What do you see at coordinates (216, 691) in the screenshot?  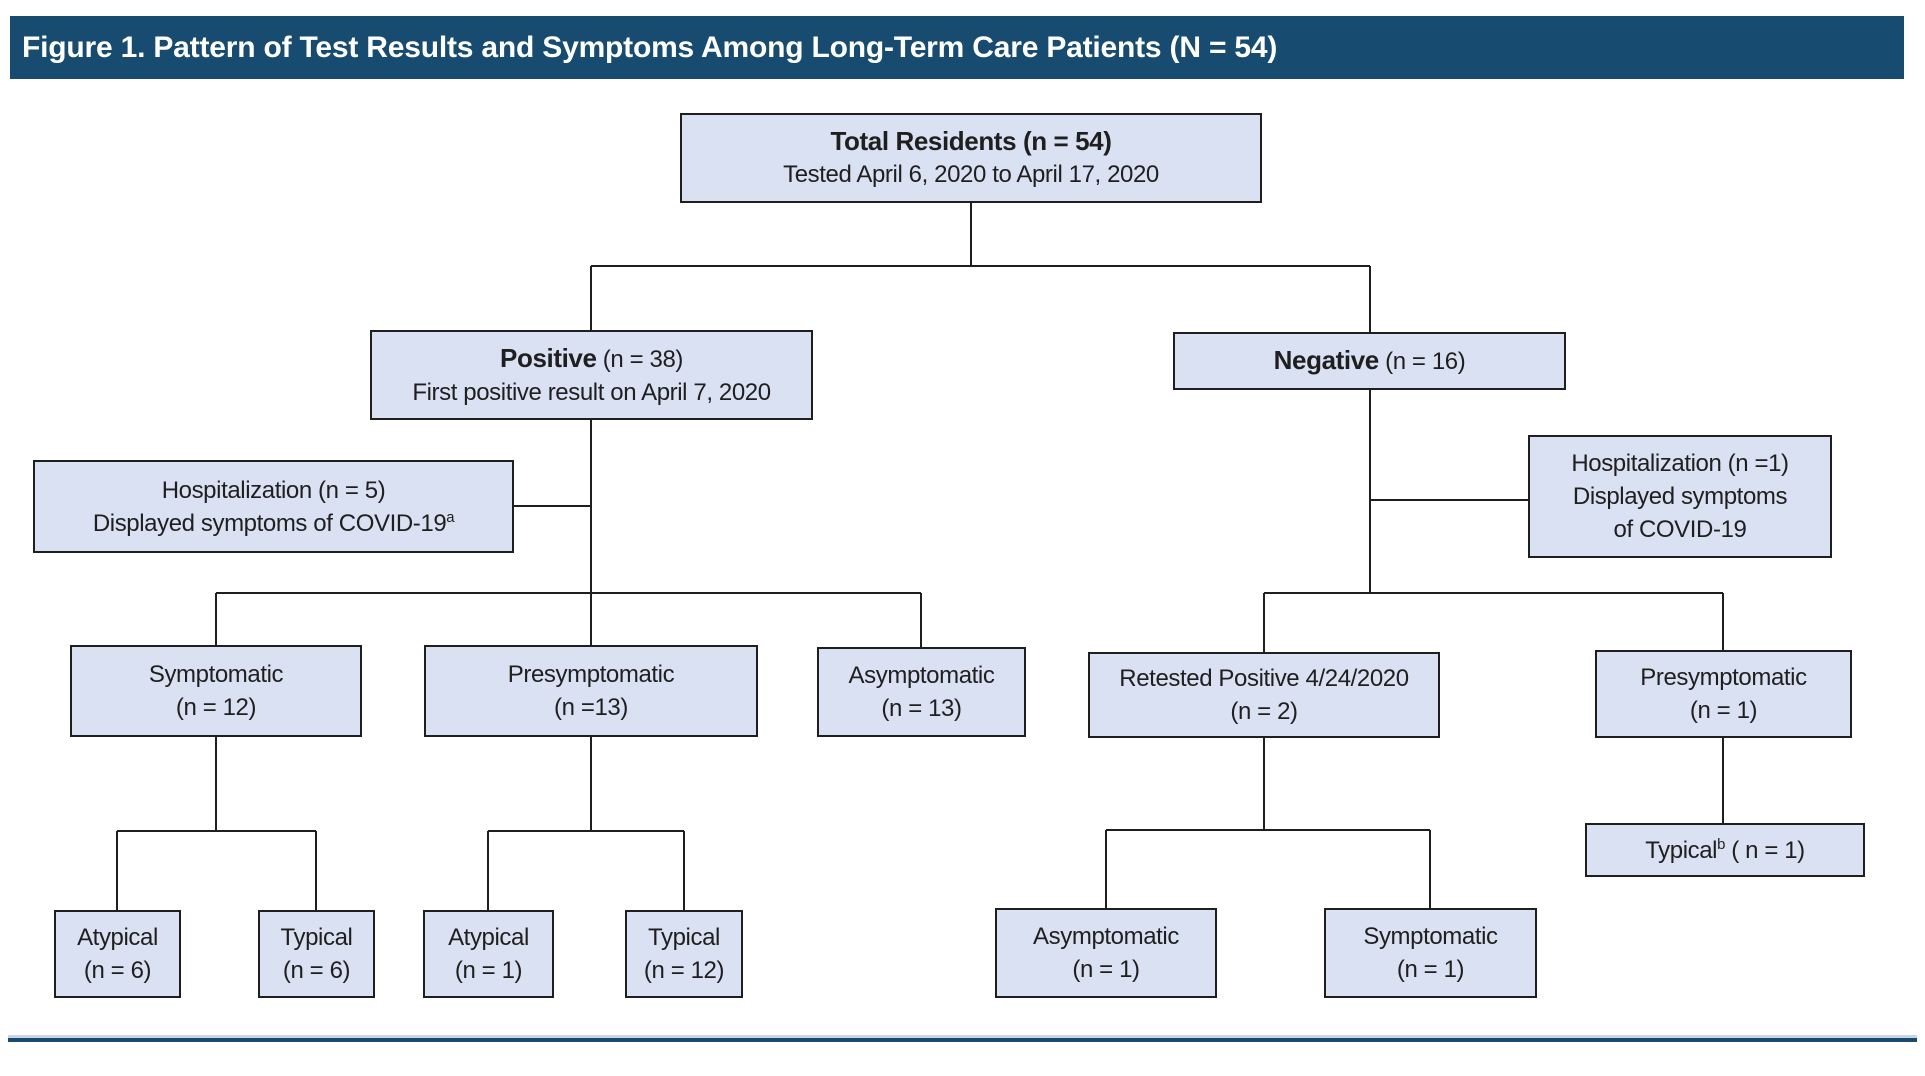 I see `node-symptomatic: Symptomatic (n = 12)` at bounding box center [216, 691].